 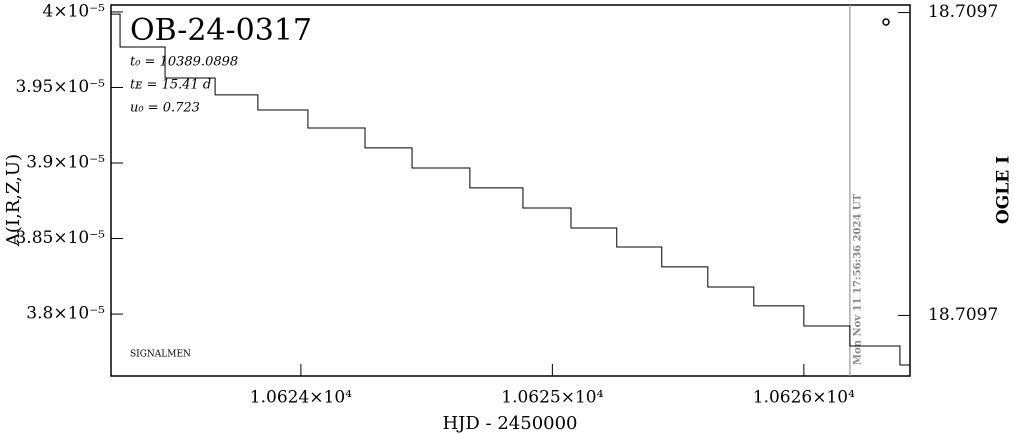 What do you see at coordinates (65, 163) in the screenshot?
I see `y-tick-label: 3.9×10⁻⁵` at bounding box center [65, 163].